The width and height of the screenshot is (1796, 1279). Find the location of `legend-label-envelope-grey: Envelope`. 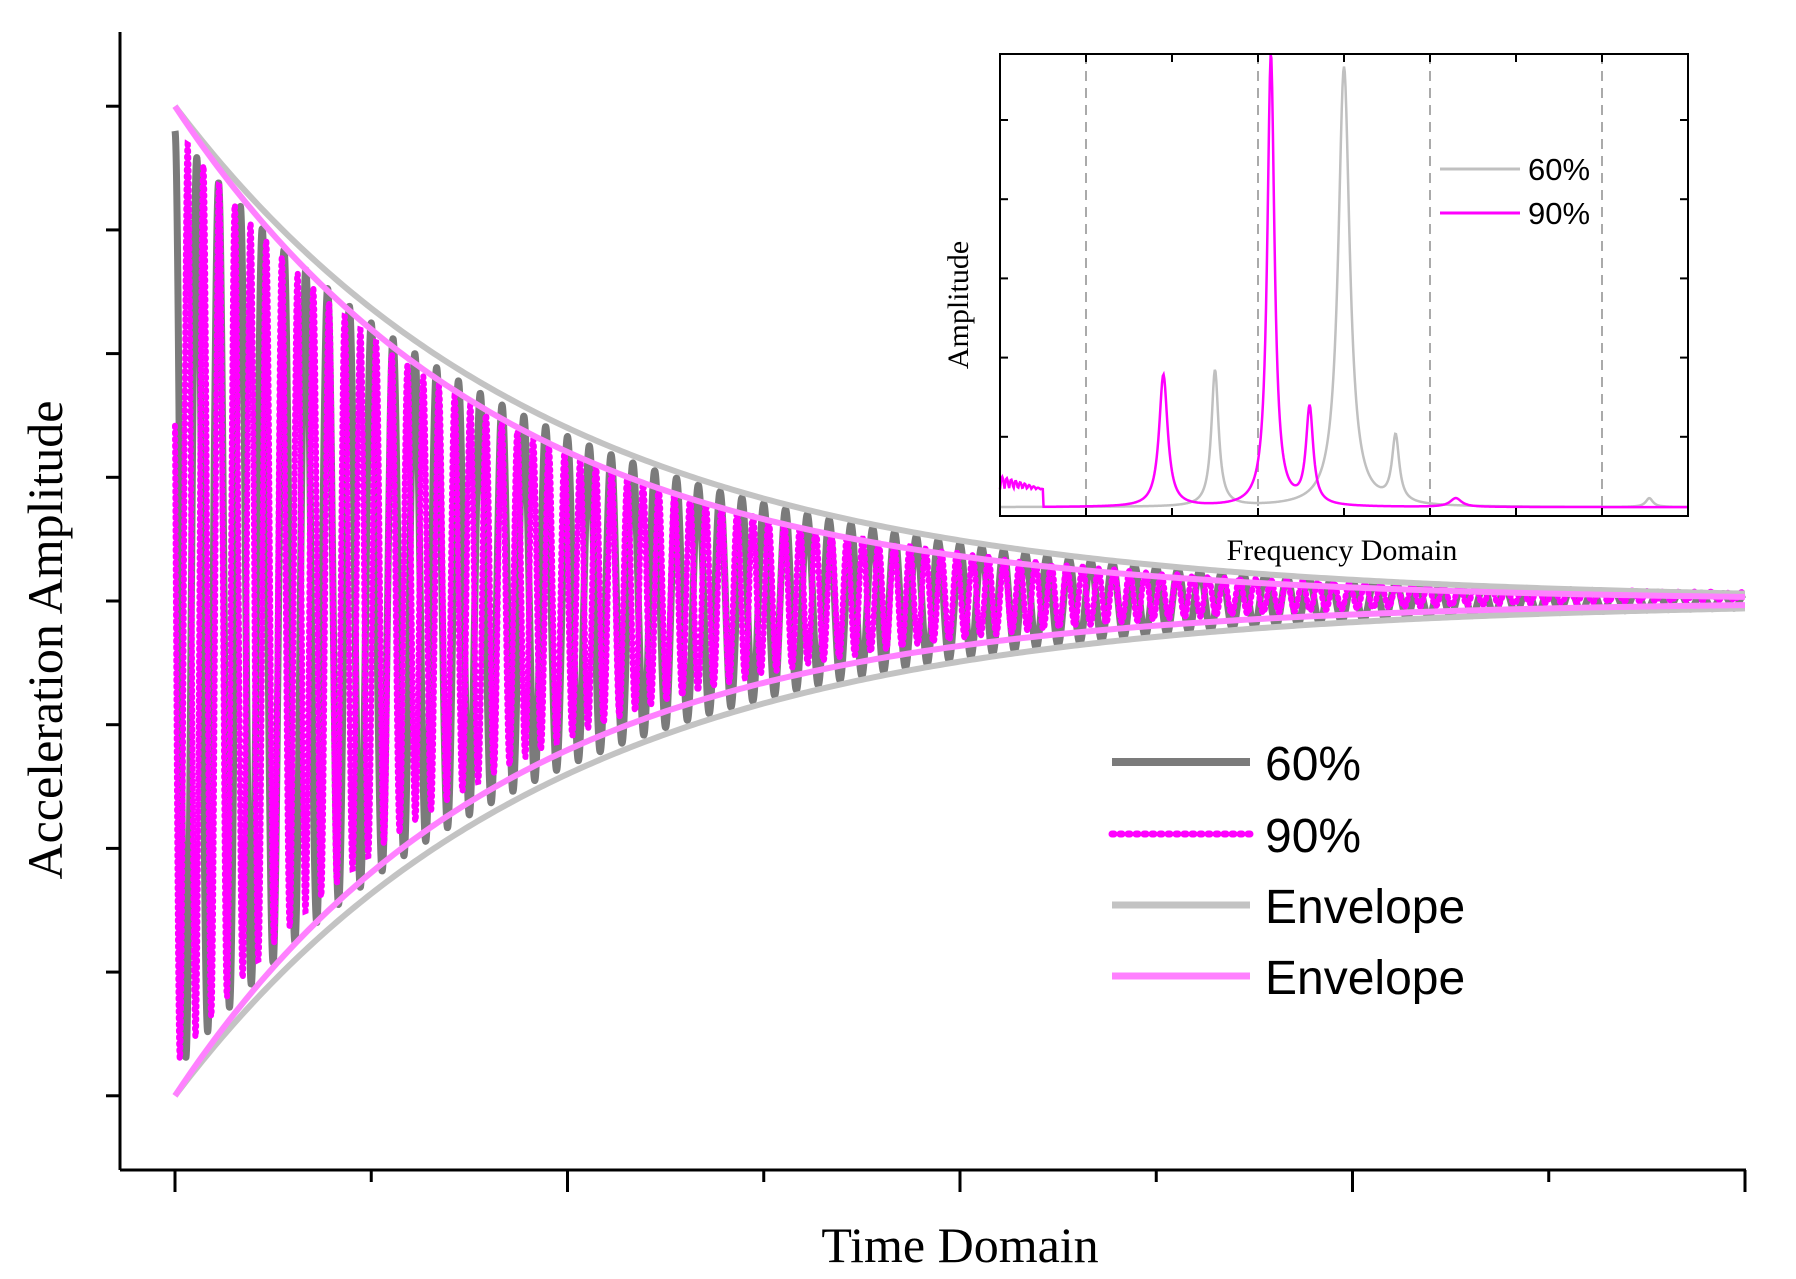

legend-label-envelope-grey: Envelope is located at coordinates (1365, 907).